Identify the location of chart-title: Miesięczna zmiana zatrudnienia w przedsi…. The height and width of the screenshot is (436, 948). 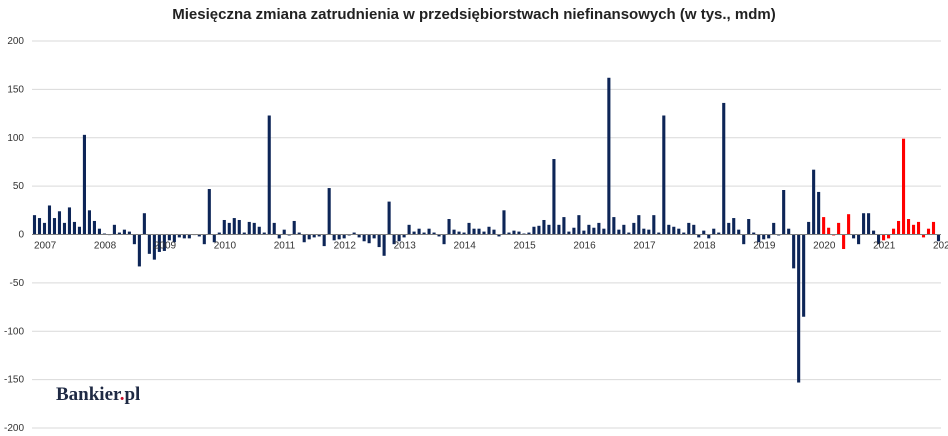
(474, 14).